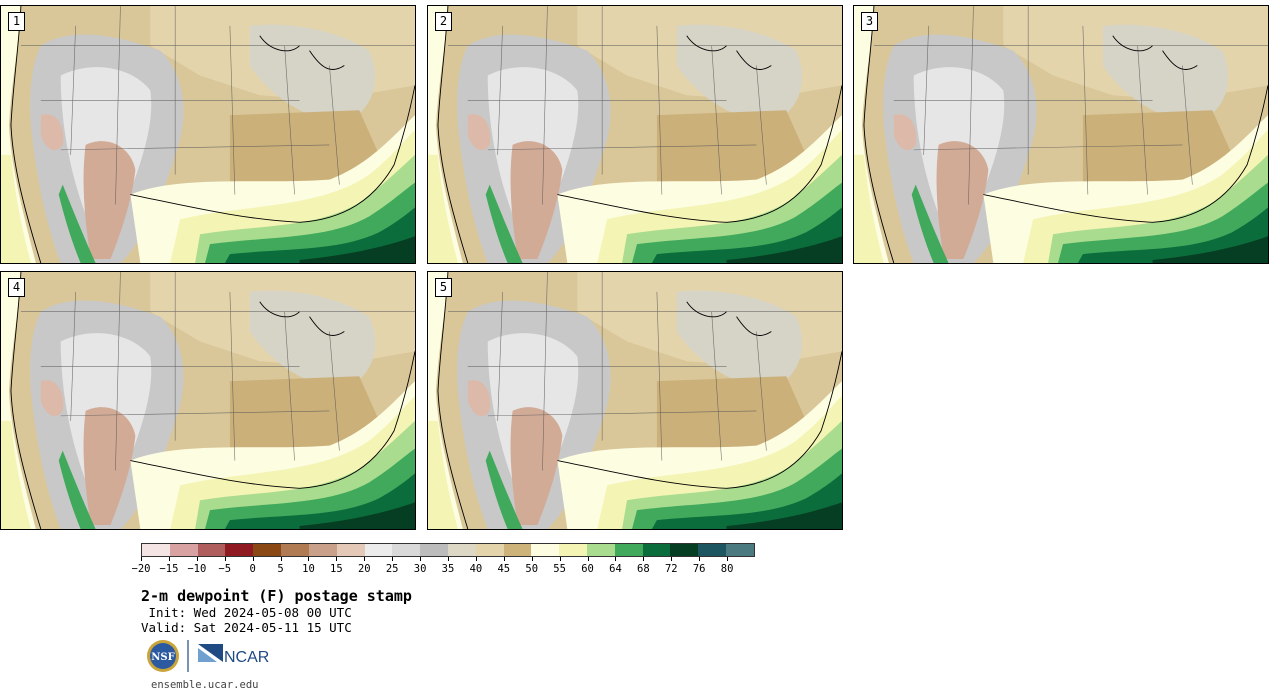 The width and height of the screenshot is (1280, 696). I want to click on colorbar-tick-label: 15, so click(336, 569).